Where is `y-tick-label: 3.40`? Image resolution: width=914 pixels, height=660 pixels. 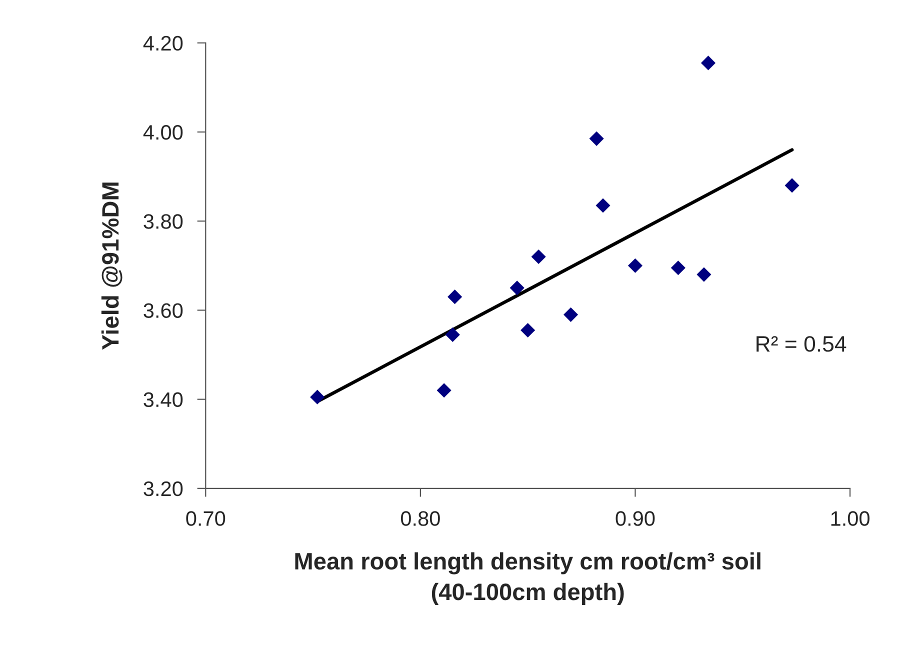 y-tick-label: 3.40 is located at coordinates (163, 400).